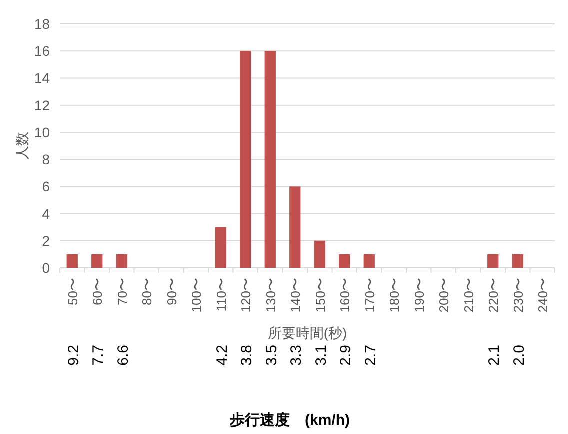 This screenshot has height=434, width=568. I want to click on text: 2.1, so click(495, 355).